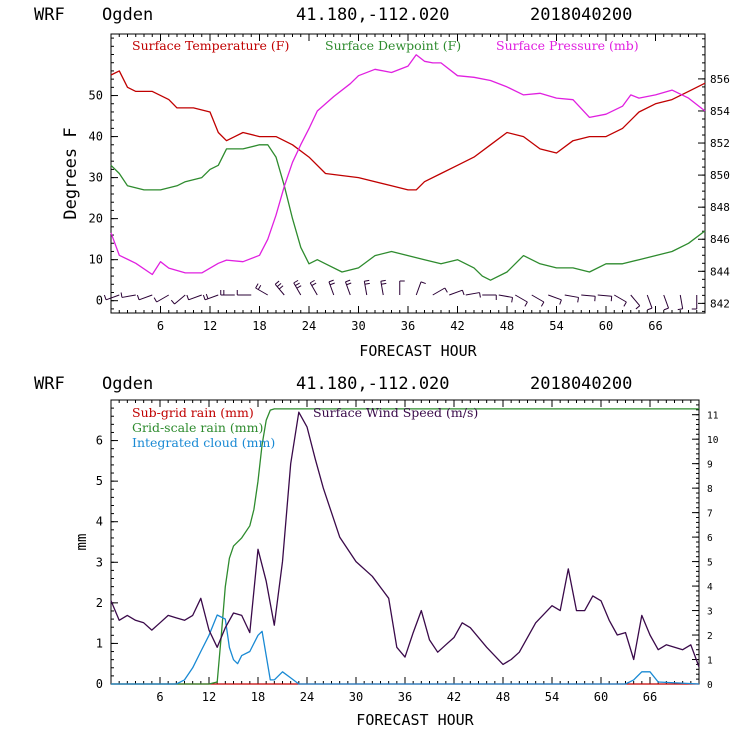  What do you see at coordinates (720, 143) in the screenshot?
I see `y2-tick-label: 852` at bounding box center [720, 143].